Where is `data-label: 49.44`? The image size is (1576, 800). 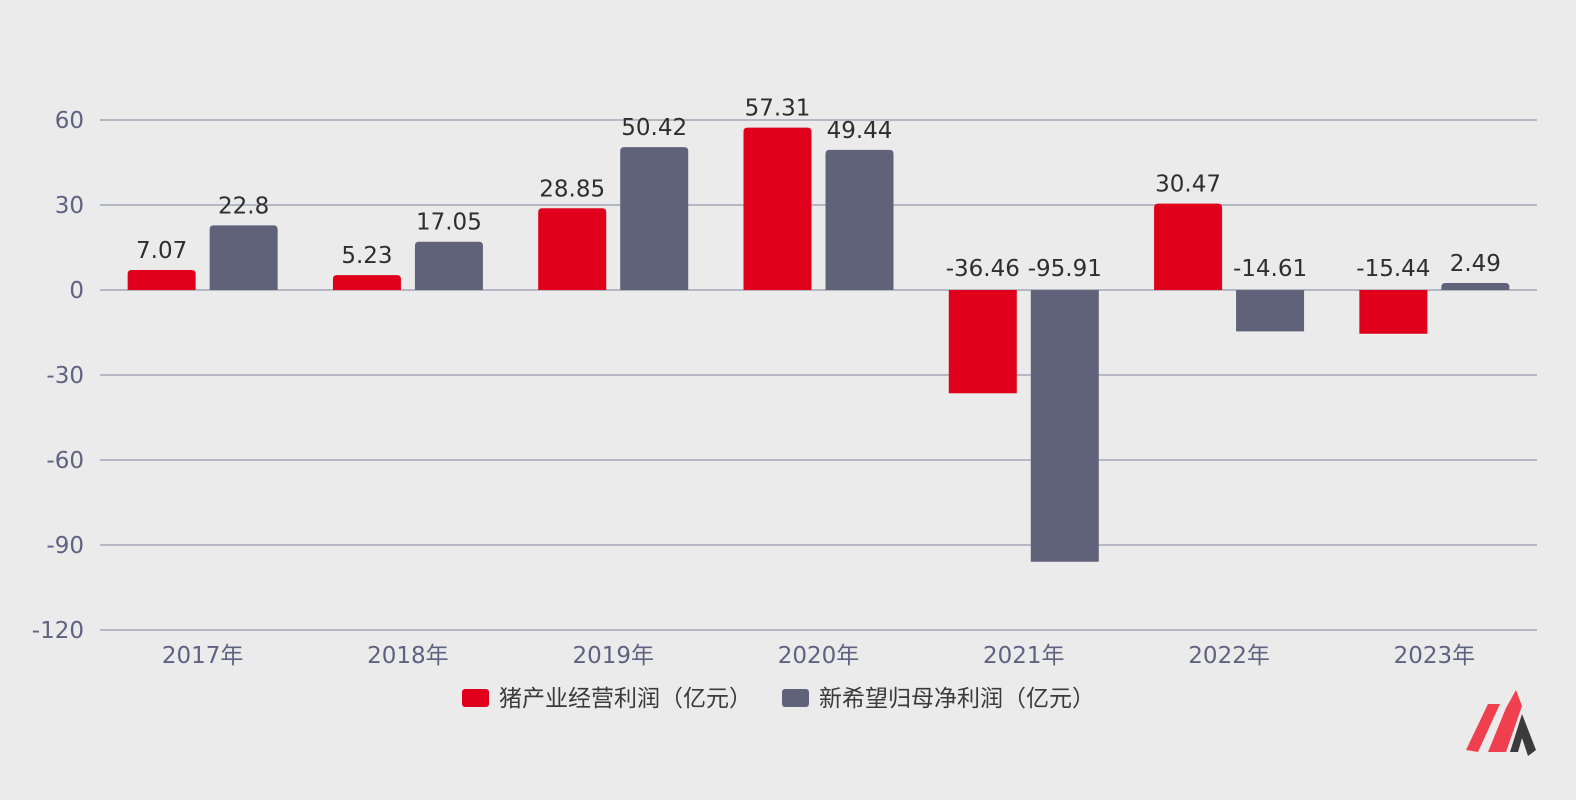
data-label: 49.44 is located at coordinates (860, 131).